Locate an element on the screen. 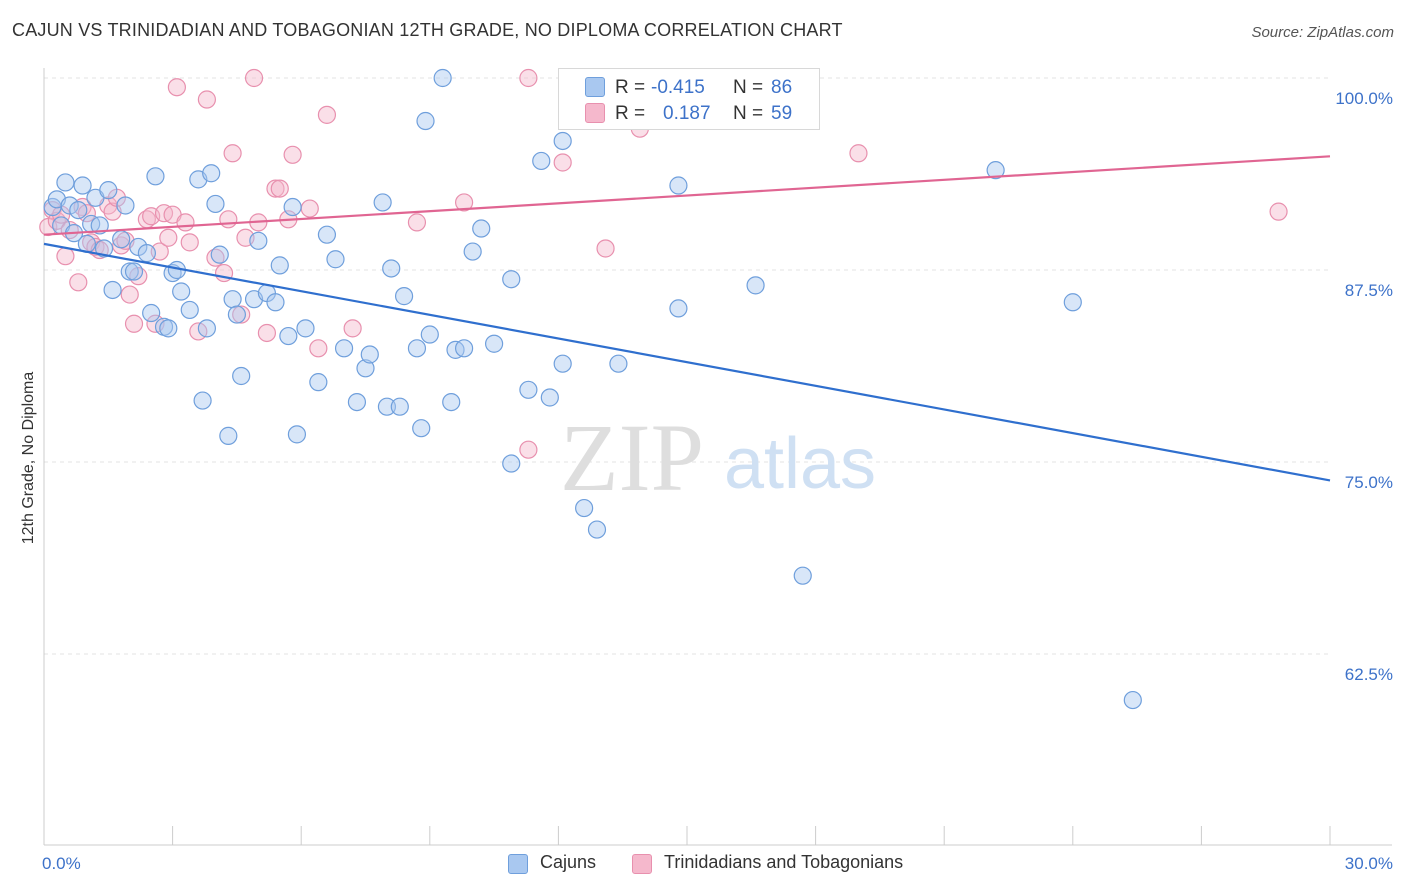 The image size is (1406, 892). trend-line-trinidadians is located at coordinates (687, 195).